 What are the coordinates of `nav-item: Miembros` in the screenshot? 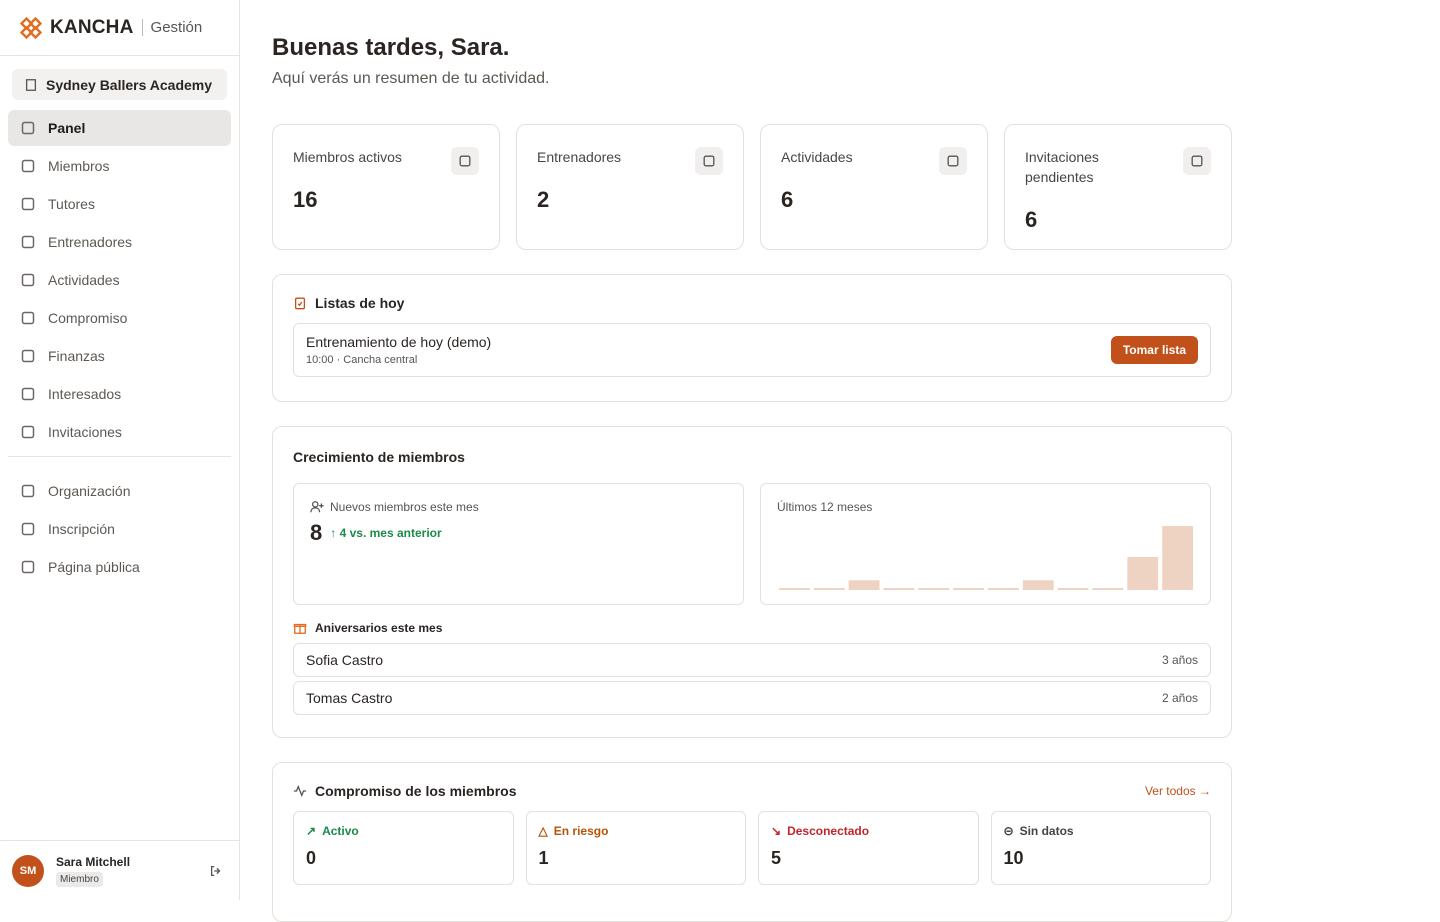 It's located at (119, 166).